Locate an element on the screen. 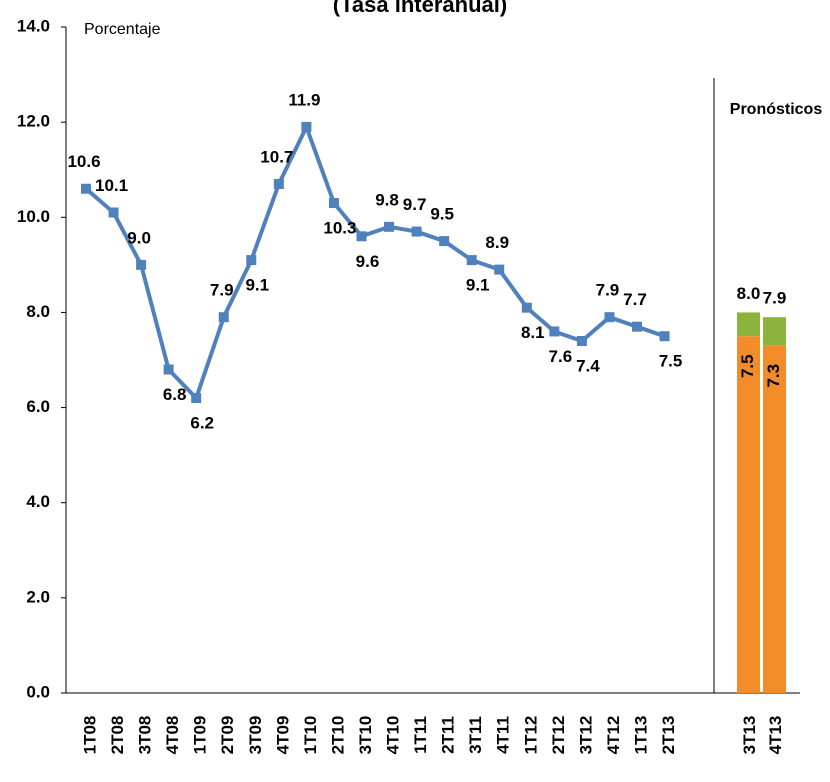 Image resolution: width=830 pixels, height=782 pixels. y-tick-label: 0.0 is located at coordinates (38, 691).